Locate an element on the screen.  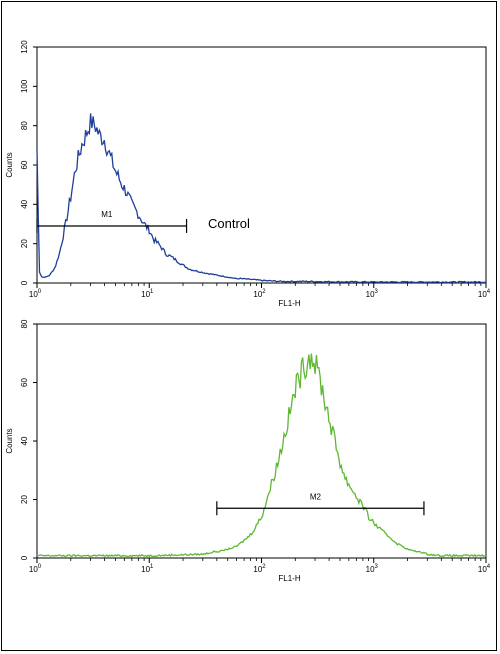
y-tick-label: 100 is located at coordinates (24, 86).